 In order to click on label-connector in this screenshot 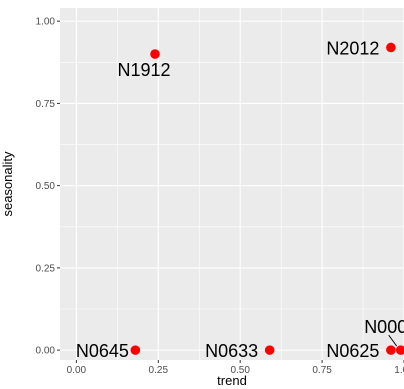, I will do `click(393, 340)`.